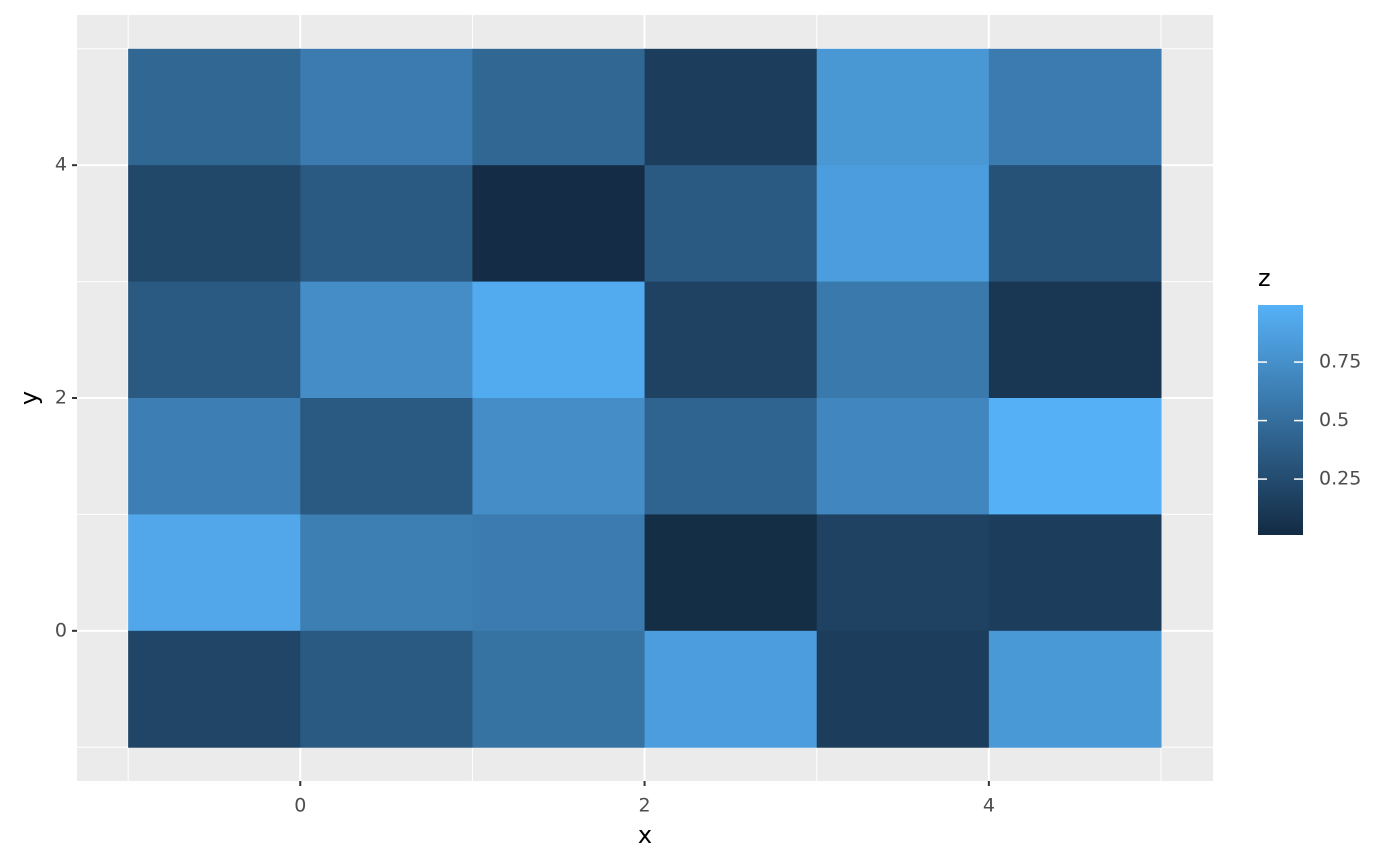 This screenshot has height=866, width=1400. What do you see at coordinates (989, 806) in the screenshot?
I see `x-tick-label: 4` at bounding box center [989, 806].